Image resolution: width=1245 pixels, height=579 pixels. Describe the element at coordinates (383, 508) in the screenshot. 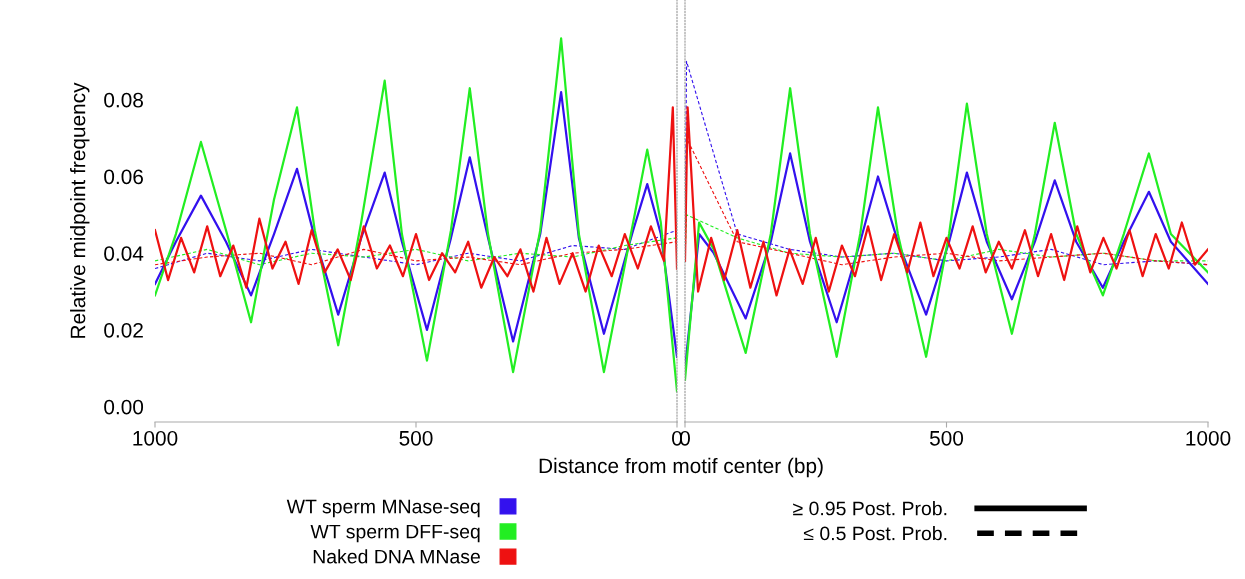

I see `legend-label: WT sperm MNase-seq` at that location.